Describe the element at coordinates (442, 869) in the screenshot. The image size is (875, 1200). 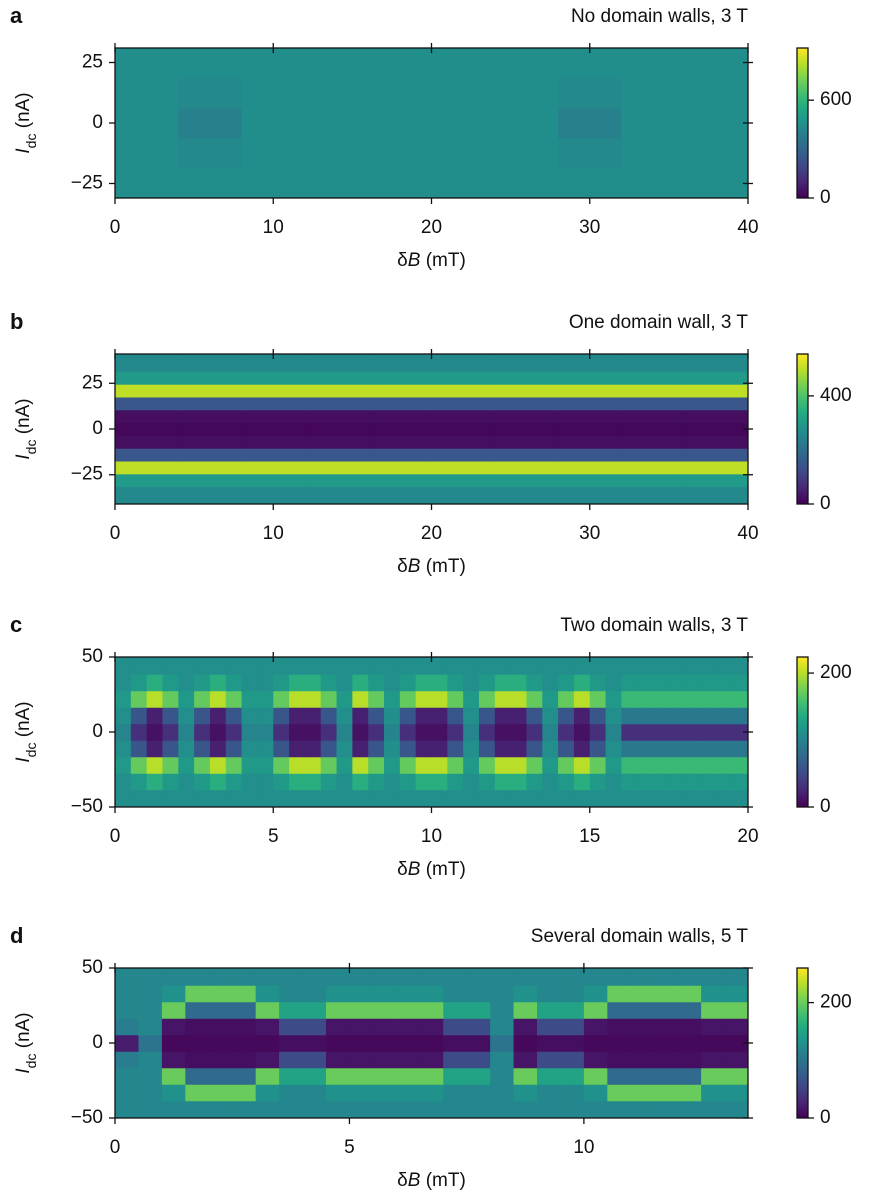
I see `x-label-part: (mT)` at that location.